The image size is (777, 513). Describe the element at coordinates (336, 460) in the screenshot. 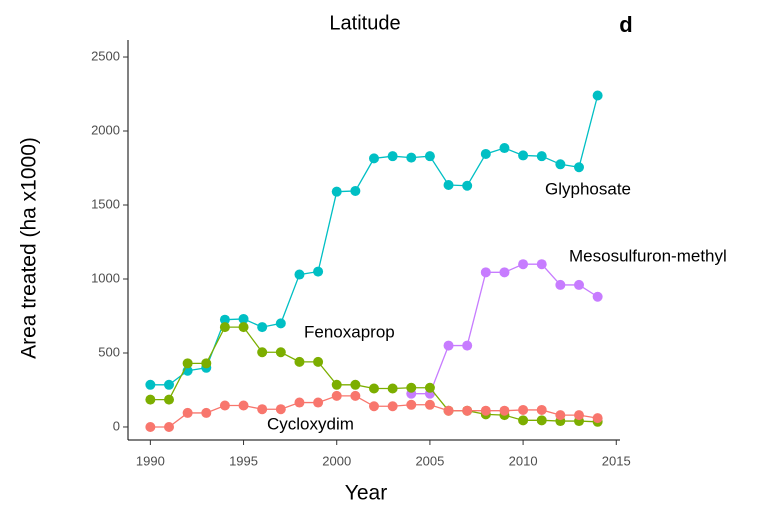

I see `x-tick-label: 2000` at that location.